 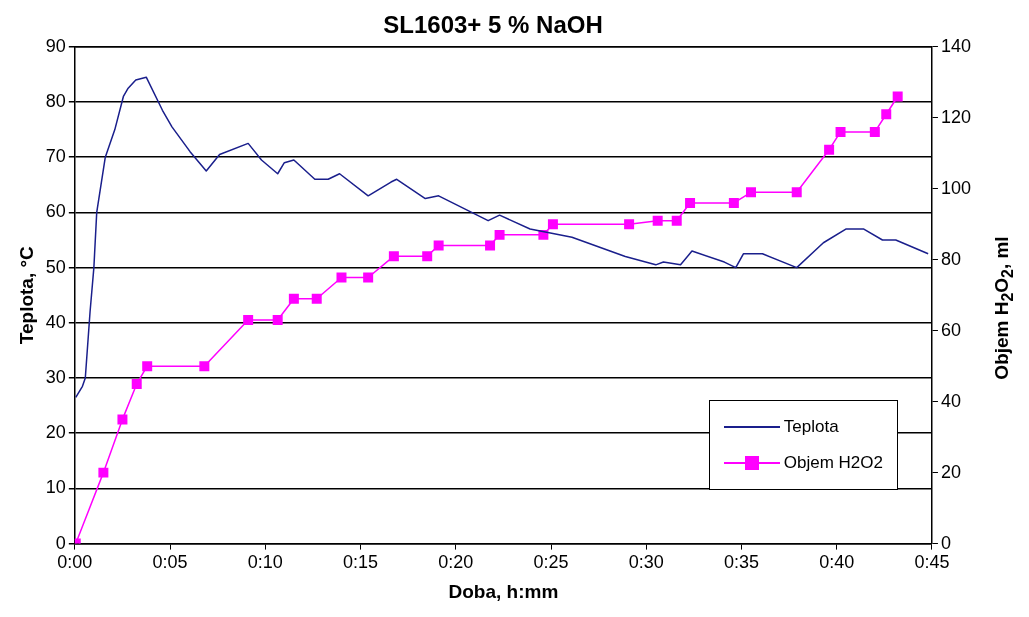 What do you see at coordinates (493, 25) in the screenshot?
I see `chart-title: SL1603+ 5 % NaOH` at bounding box center [493, 25].